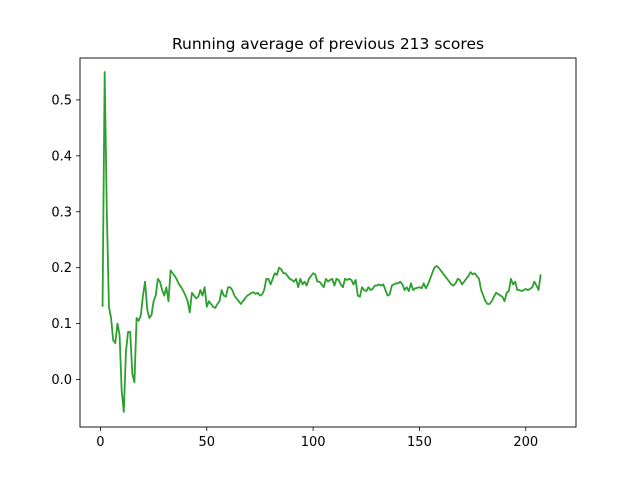 This screenshot has width=640, height=480. I want to click on x-tick-label: 150, so click(419, 442).